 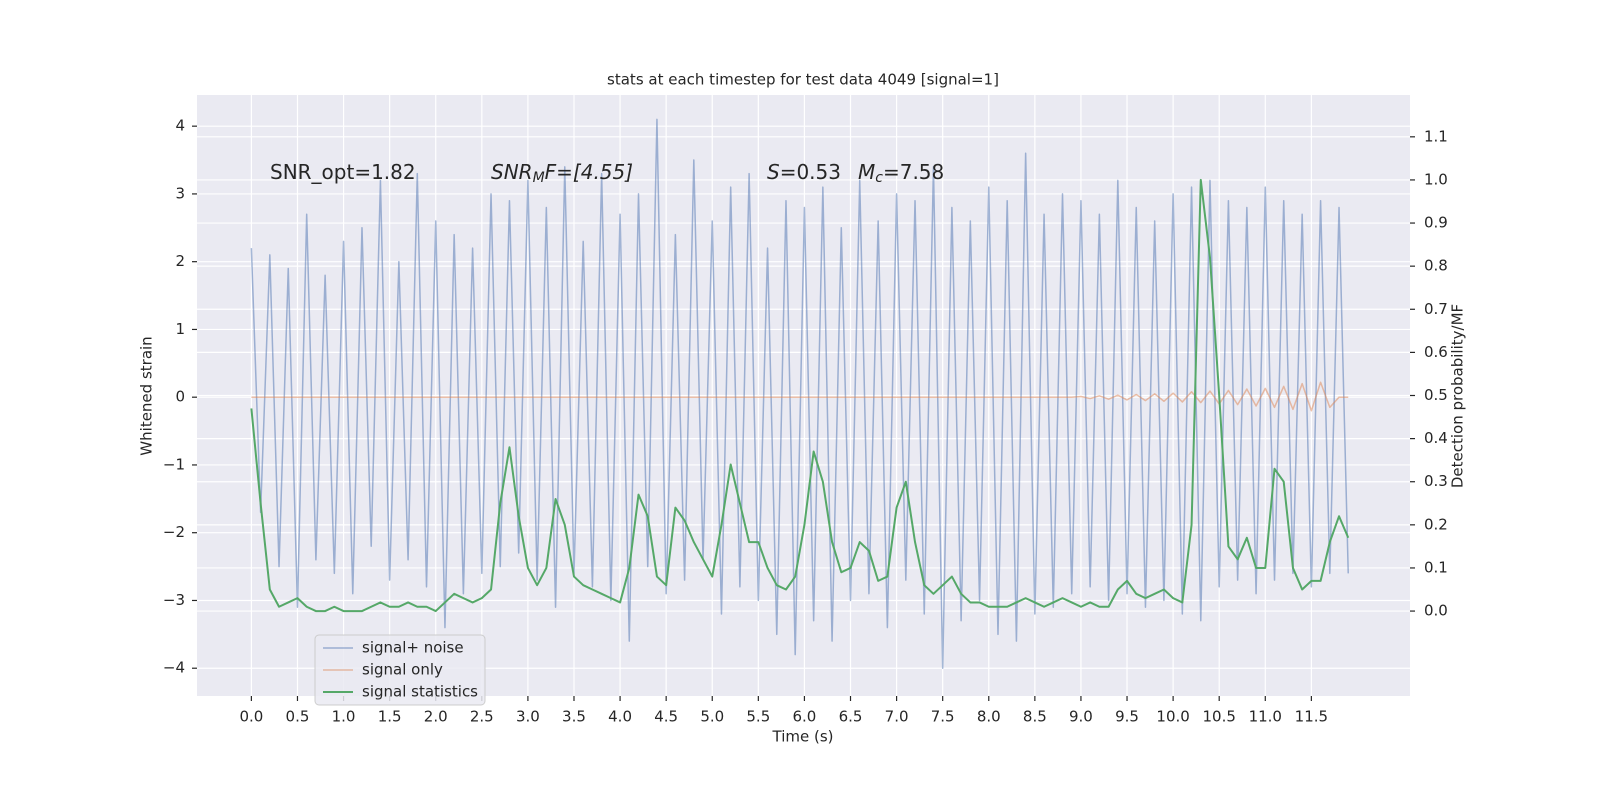 I want to click on x-tick-label: 3.5, so click(x=574, y=717).